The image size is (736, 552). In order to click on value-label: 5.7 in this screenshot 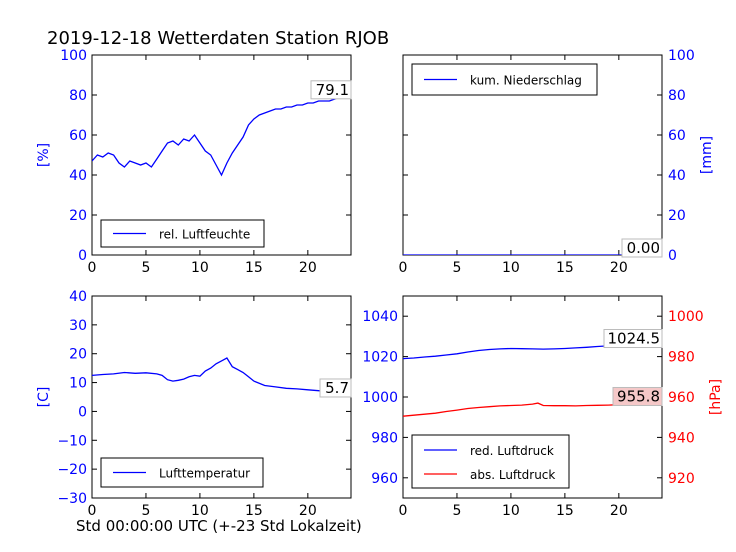, I will do `click(337, 388)`.